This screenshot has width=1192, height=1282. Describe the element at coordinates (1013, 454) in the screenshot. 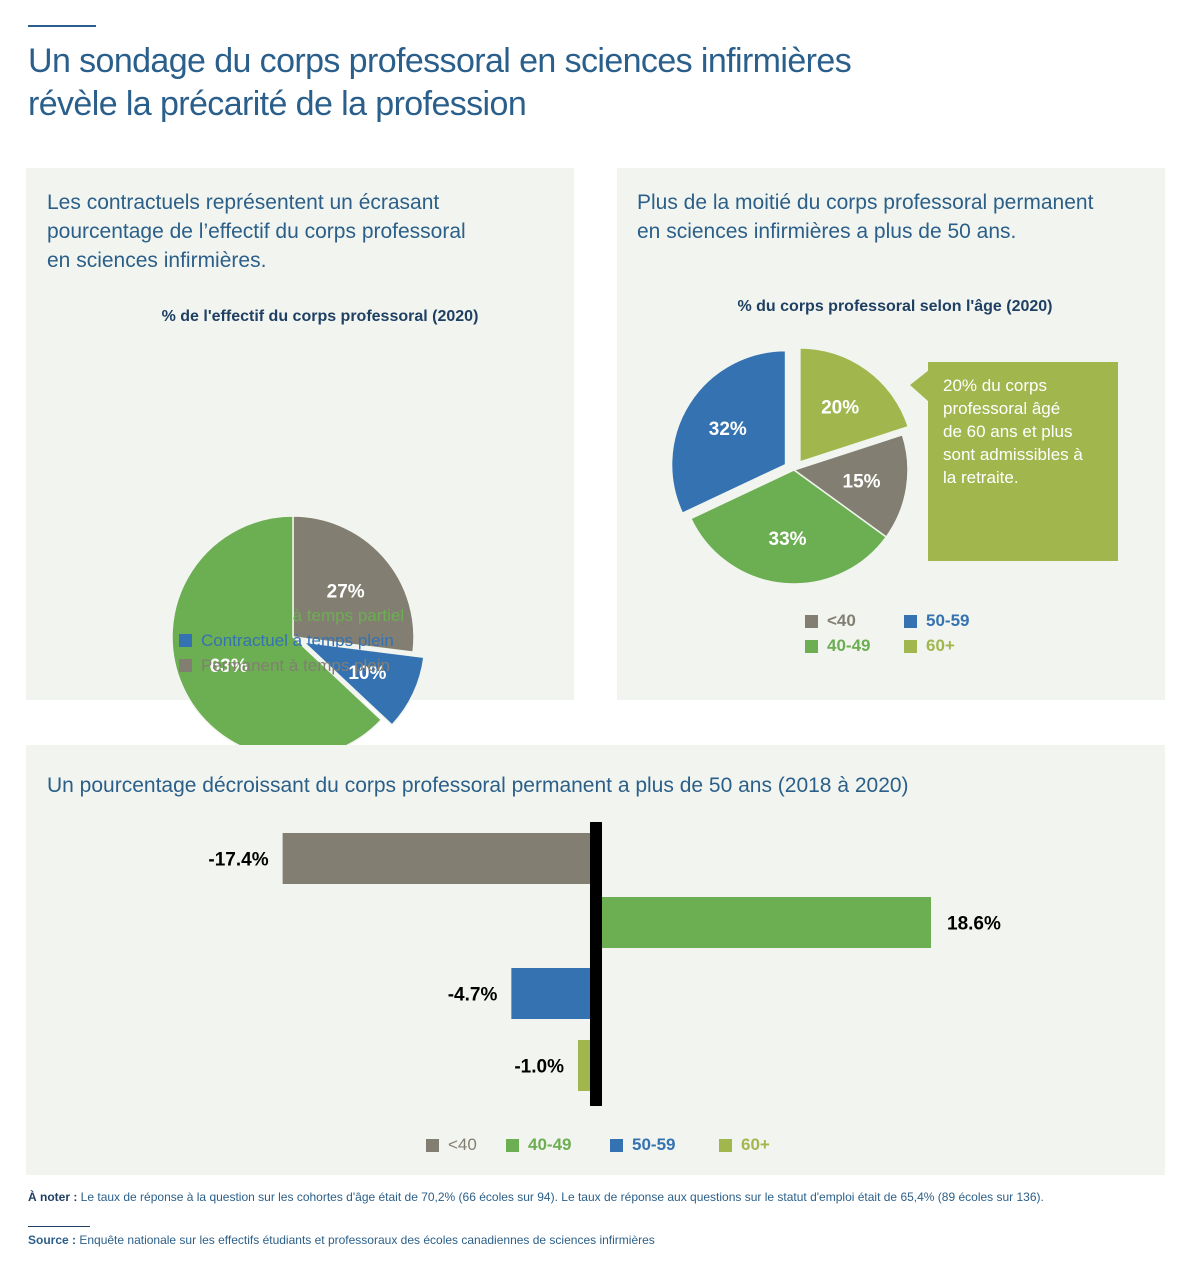

I see `callout-line: sont admissibles à` at that location.